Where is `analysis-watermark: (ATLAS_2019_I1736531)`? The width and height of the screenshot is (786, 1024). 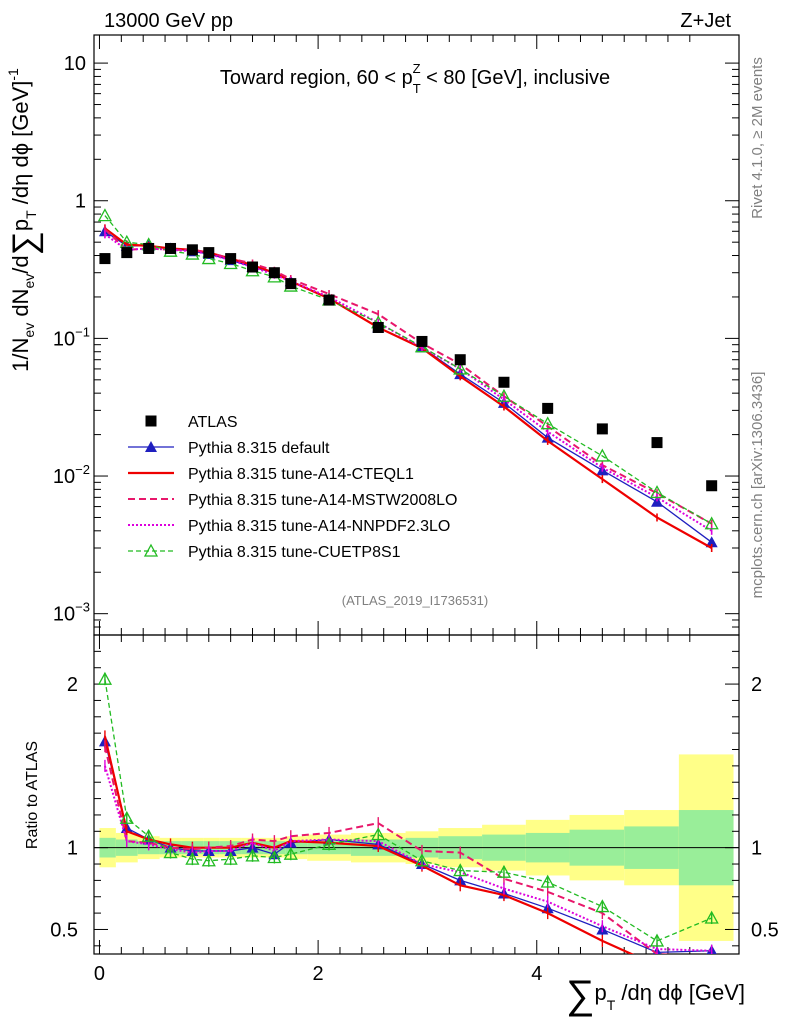
analysis-watermark: (ATLAS_2019_I1736531) is located at coordinates (415, 600).